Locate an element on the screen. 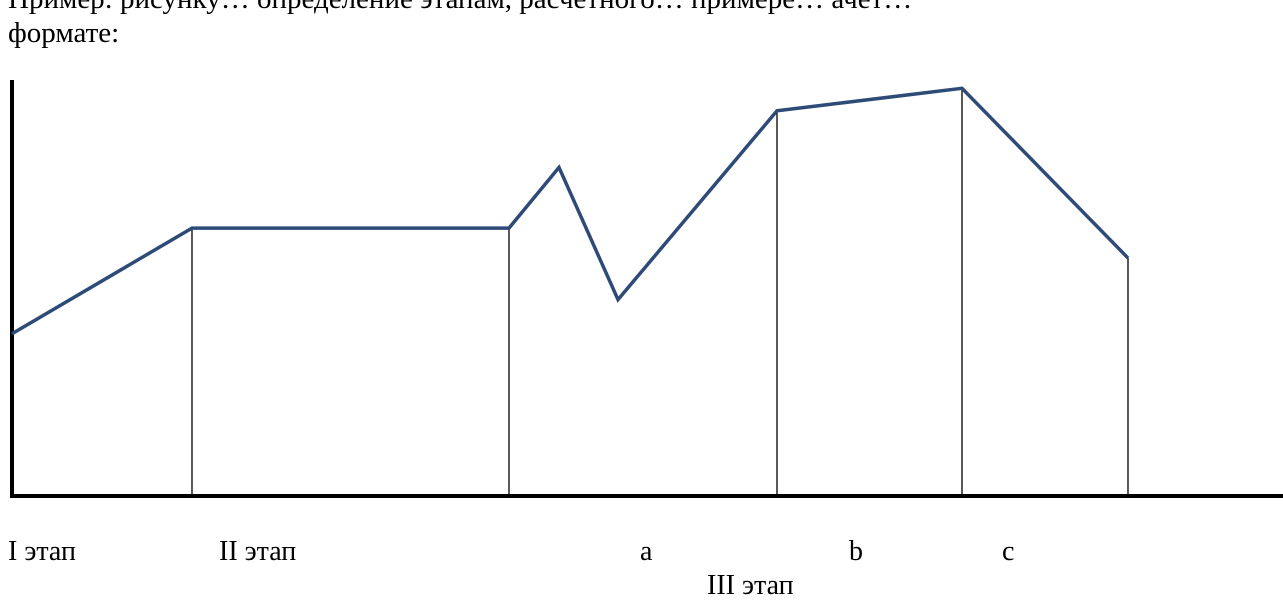 The height and width of the screenshot is (604, 1283). stage-label: c is located at coordinates (1008, 551).